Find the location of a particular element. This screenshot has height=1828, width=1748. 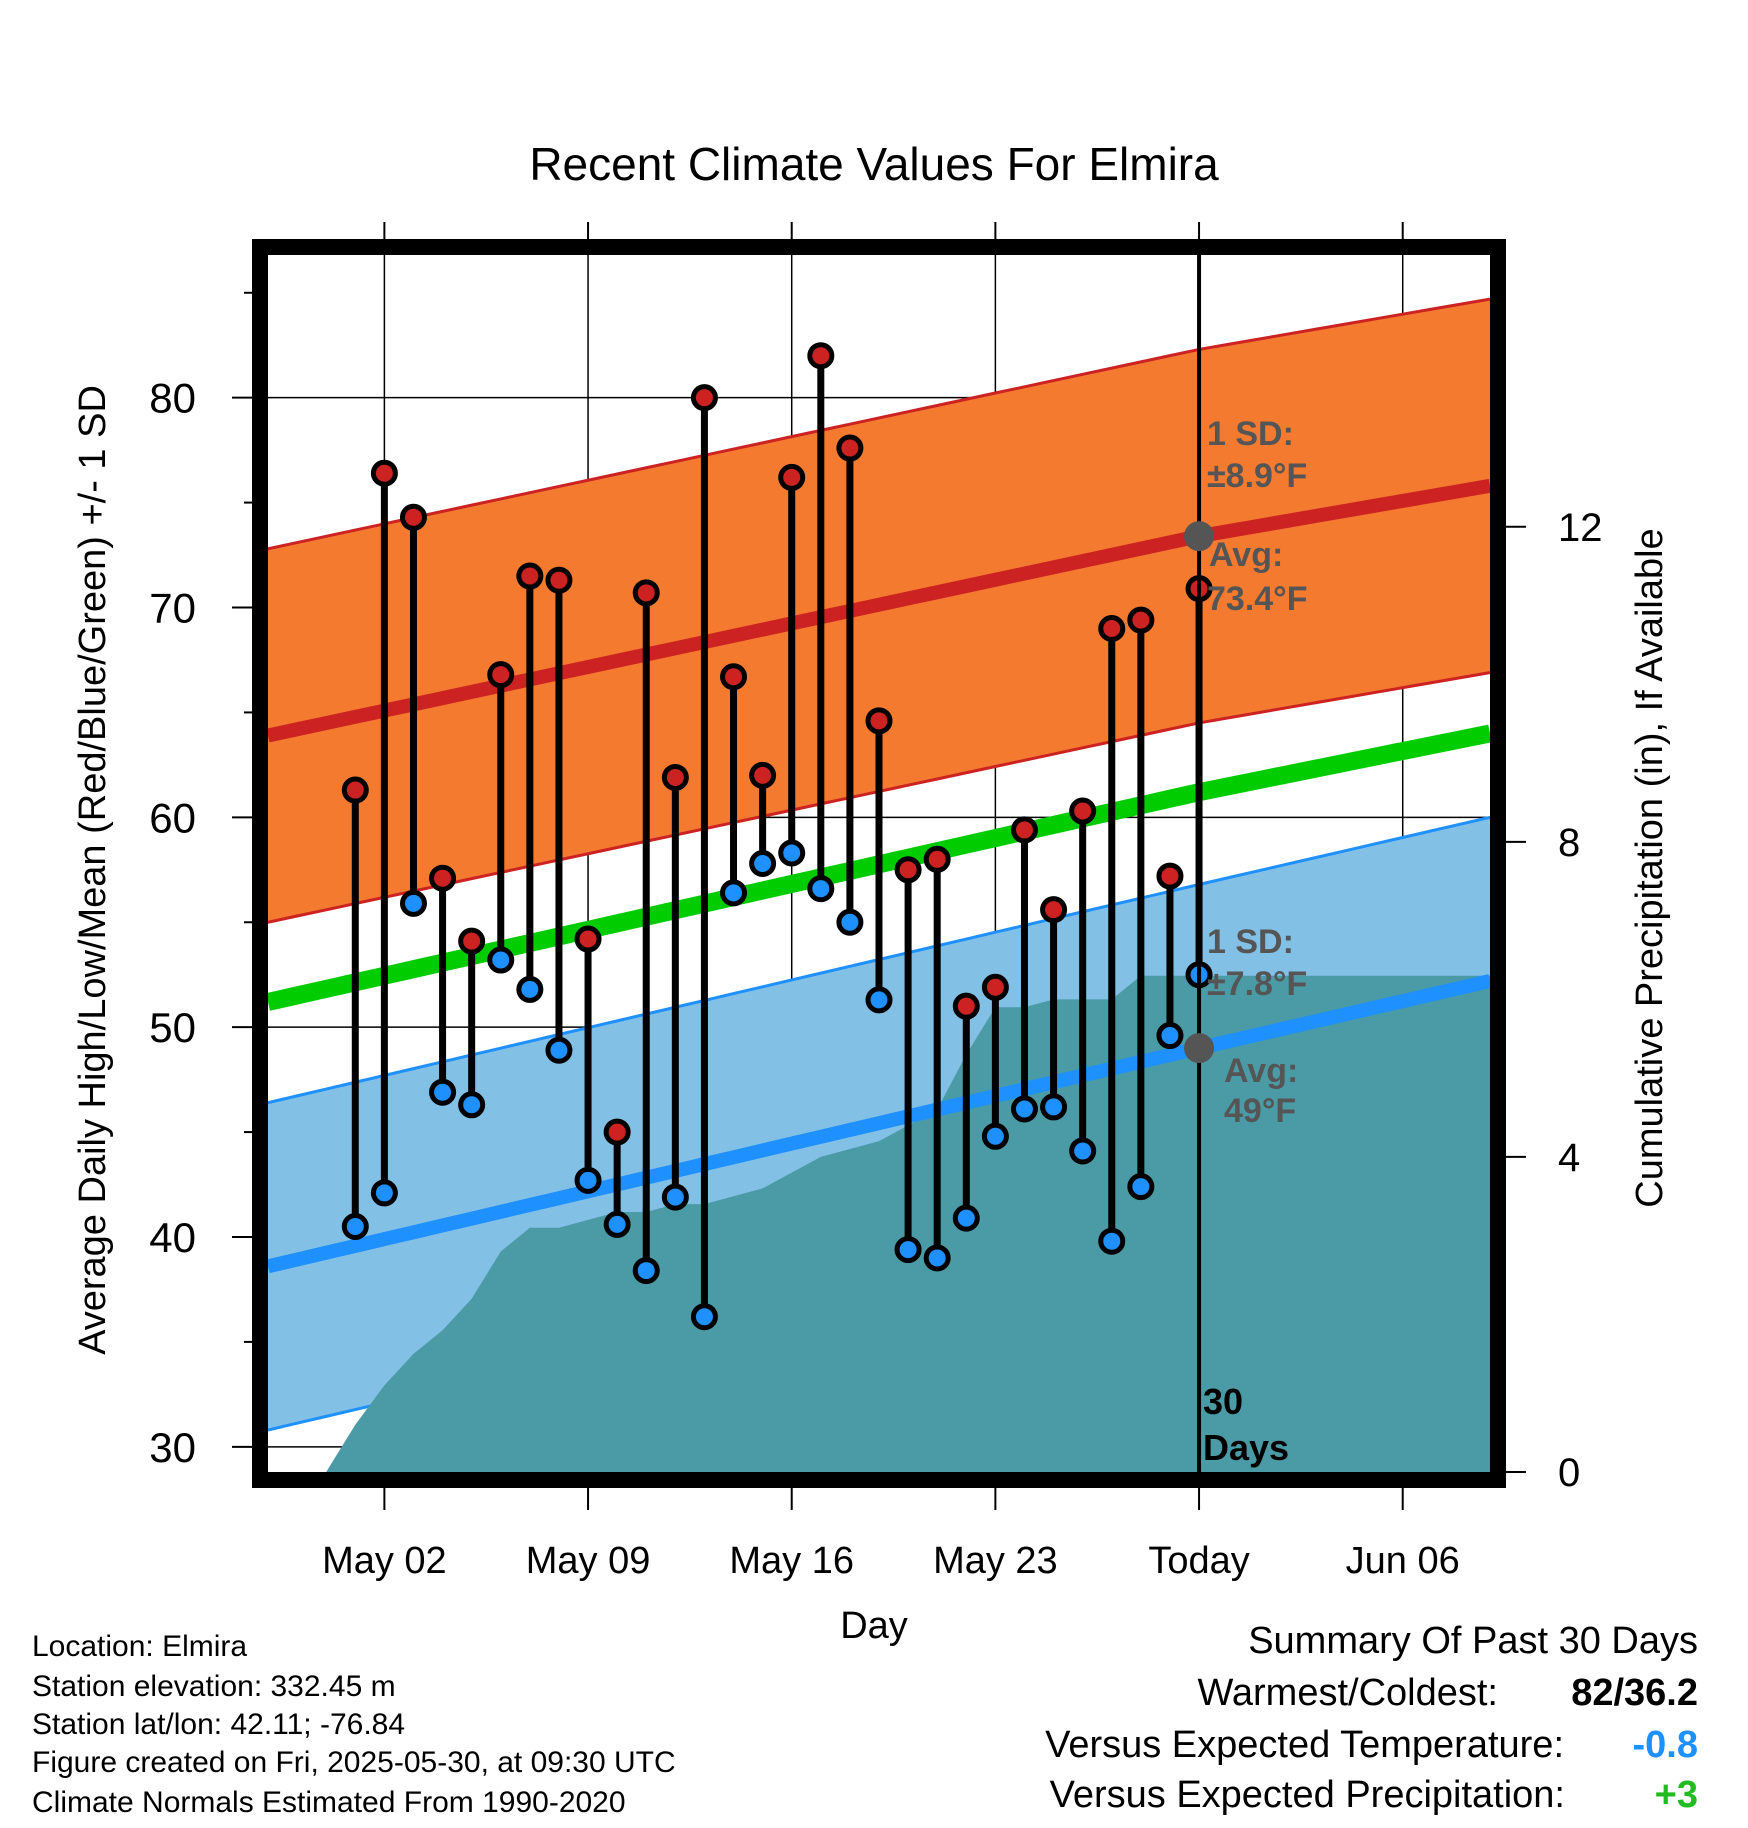

high-sd-label: 1 SD: is located at coordinates (1250, 434).